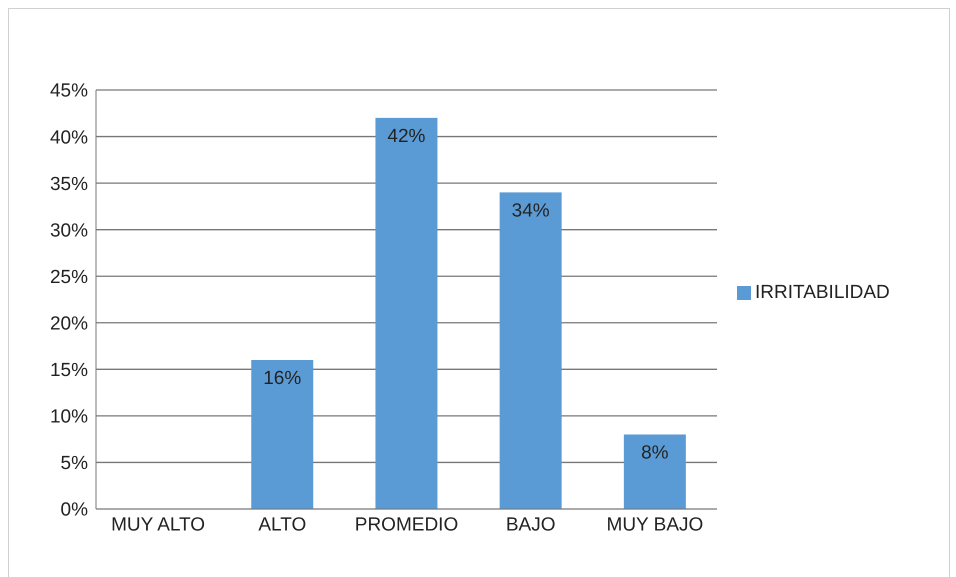 The width and height of the screenshot is (956, 577). I want to click on y-tick-label: 0%, so click(74, 510).